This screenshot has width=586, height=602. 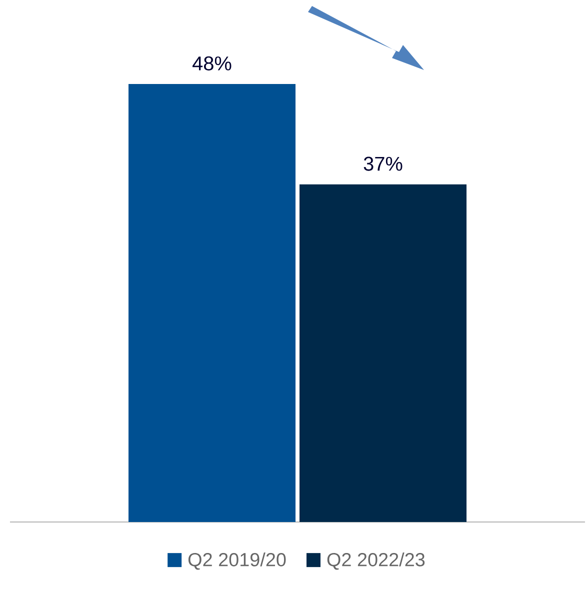 What do you see at coordinates (383, 163) in the screenshot?
I see `data-label: 37%` at bounding box center [383, 163].